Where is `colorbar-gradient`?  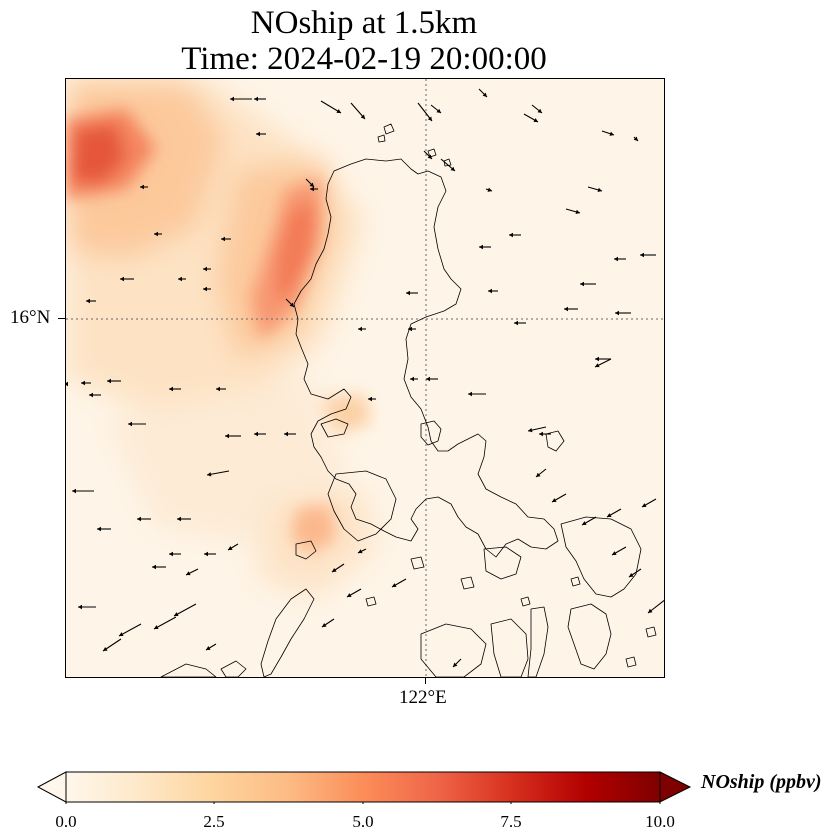
colorbar-gradient is located at coordinates (363, 787).